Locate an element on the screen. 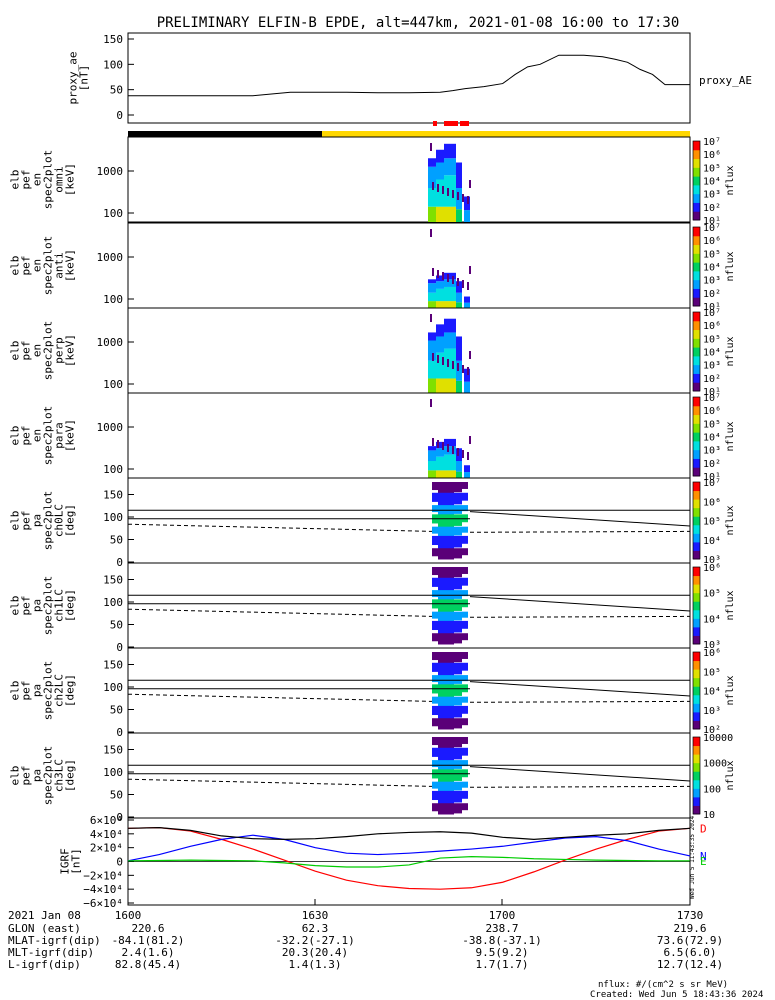  spec-ylabel-line: para is located at coordinates (59, 435).